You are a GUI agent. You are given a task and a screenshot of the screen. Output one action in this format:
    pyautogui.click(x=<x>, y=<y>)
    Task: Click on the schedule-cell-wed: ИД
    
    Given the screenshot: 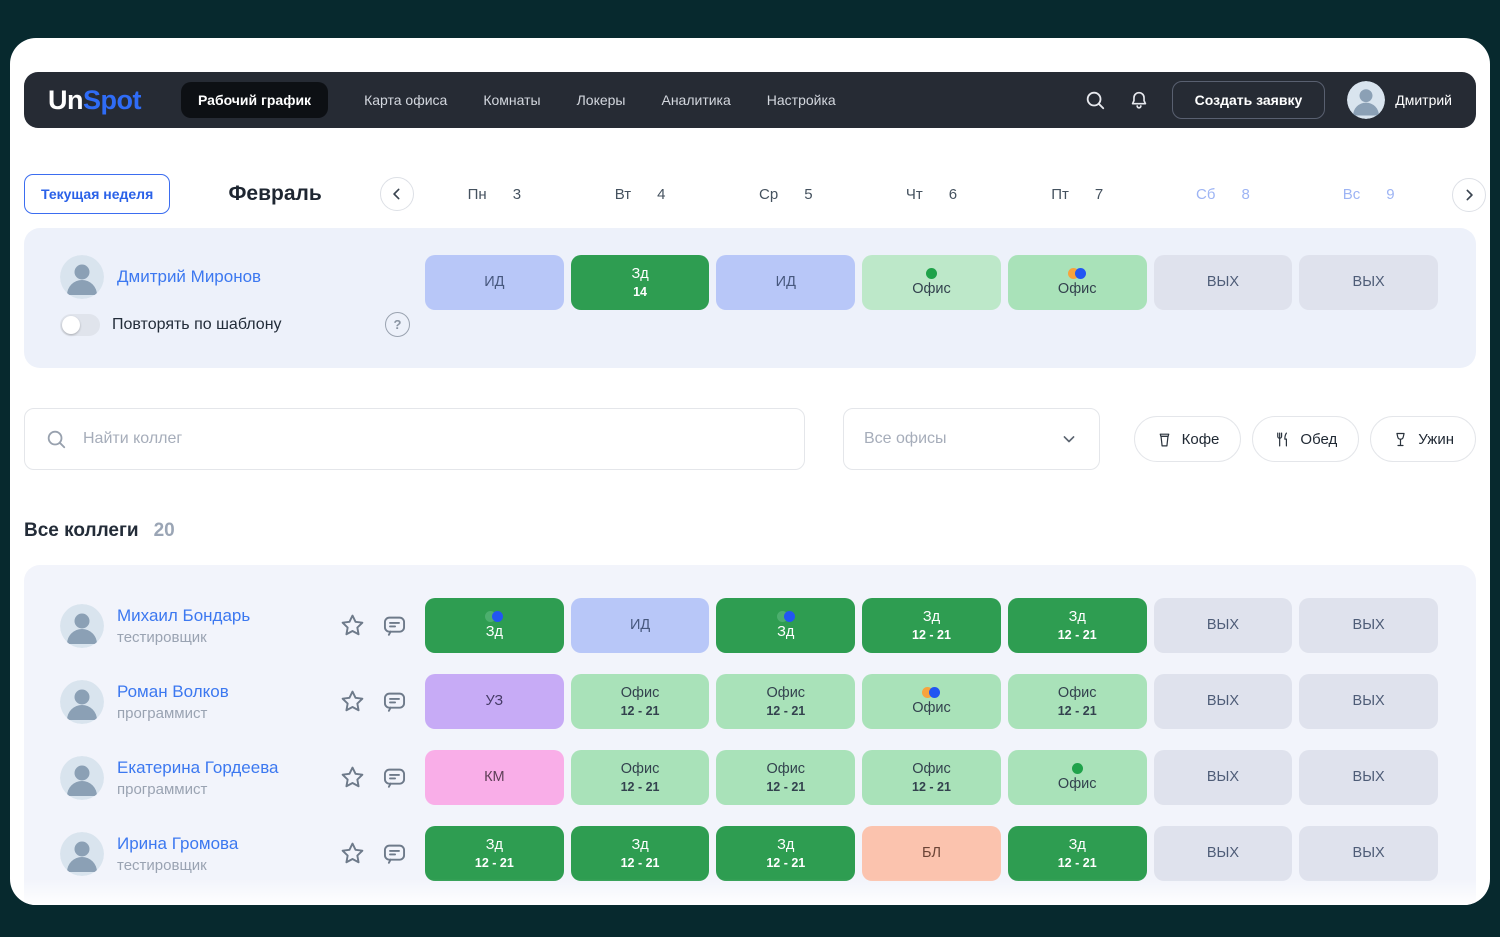 What is the action you would take?
    pyautogui.click(x=786, y=282)
    